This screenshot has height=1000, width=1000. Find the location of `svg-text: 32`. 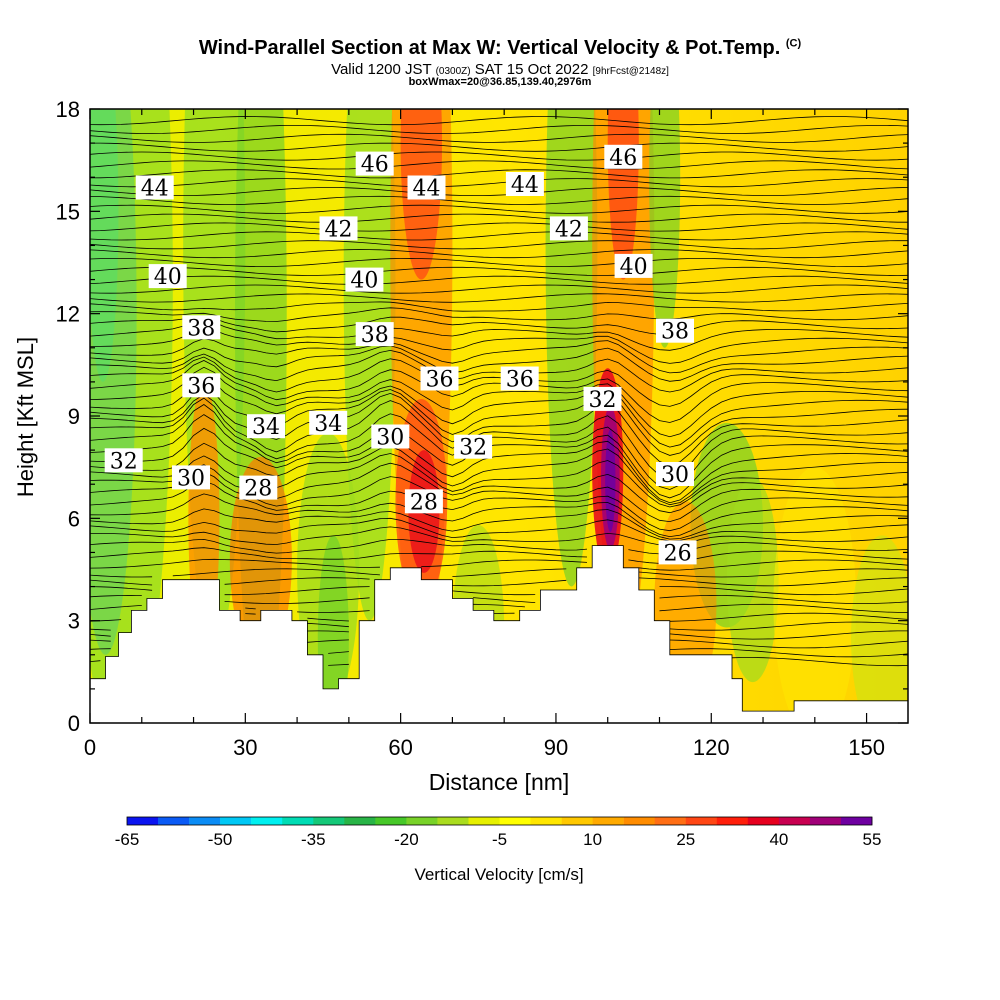

svg-text: 32 is located at coordinates (473, 448).